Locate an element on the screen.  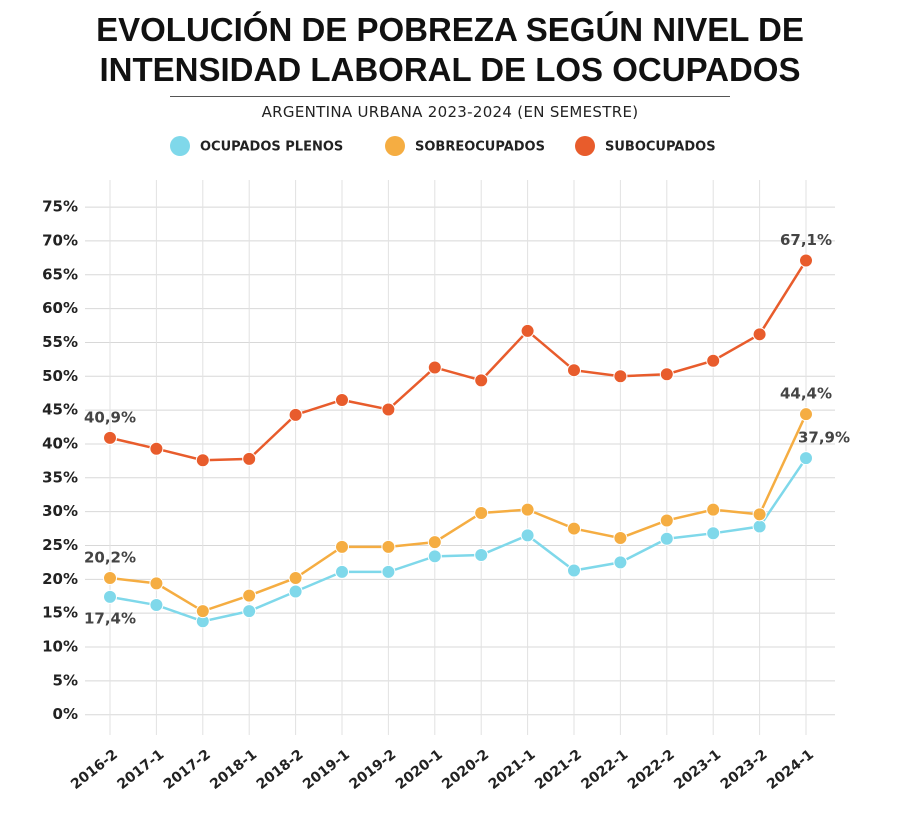
y-tick-label: 0% is located at coordinates (65, 714).